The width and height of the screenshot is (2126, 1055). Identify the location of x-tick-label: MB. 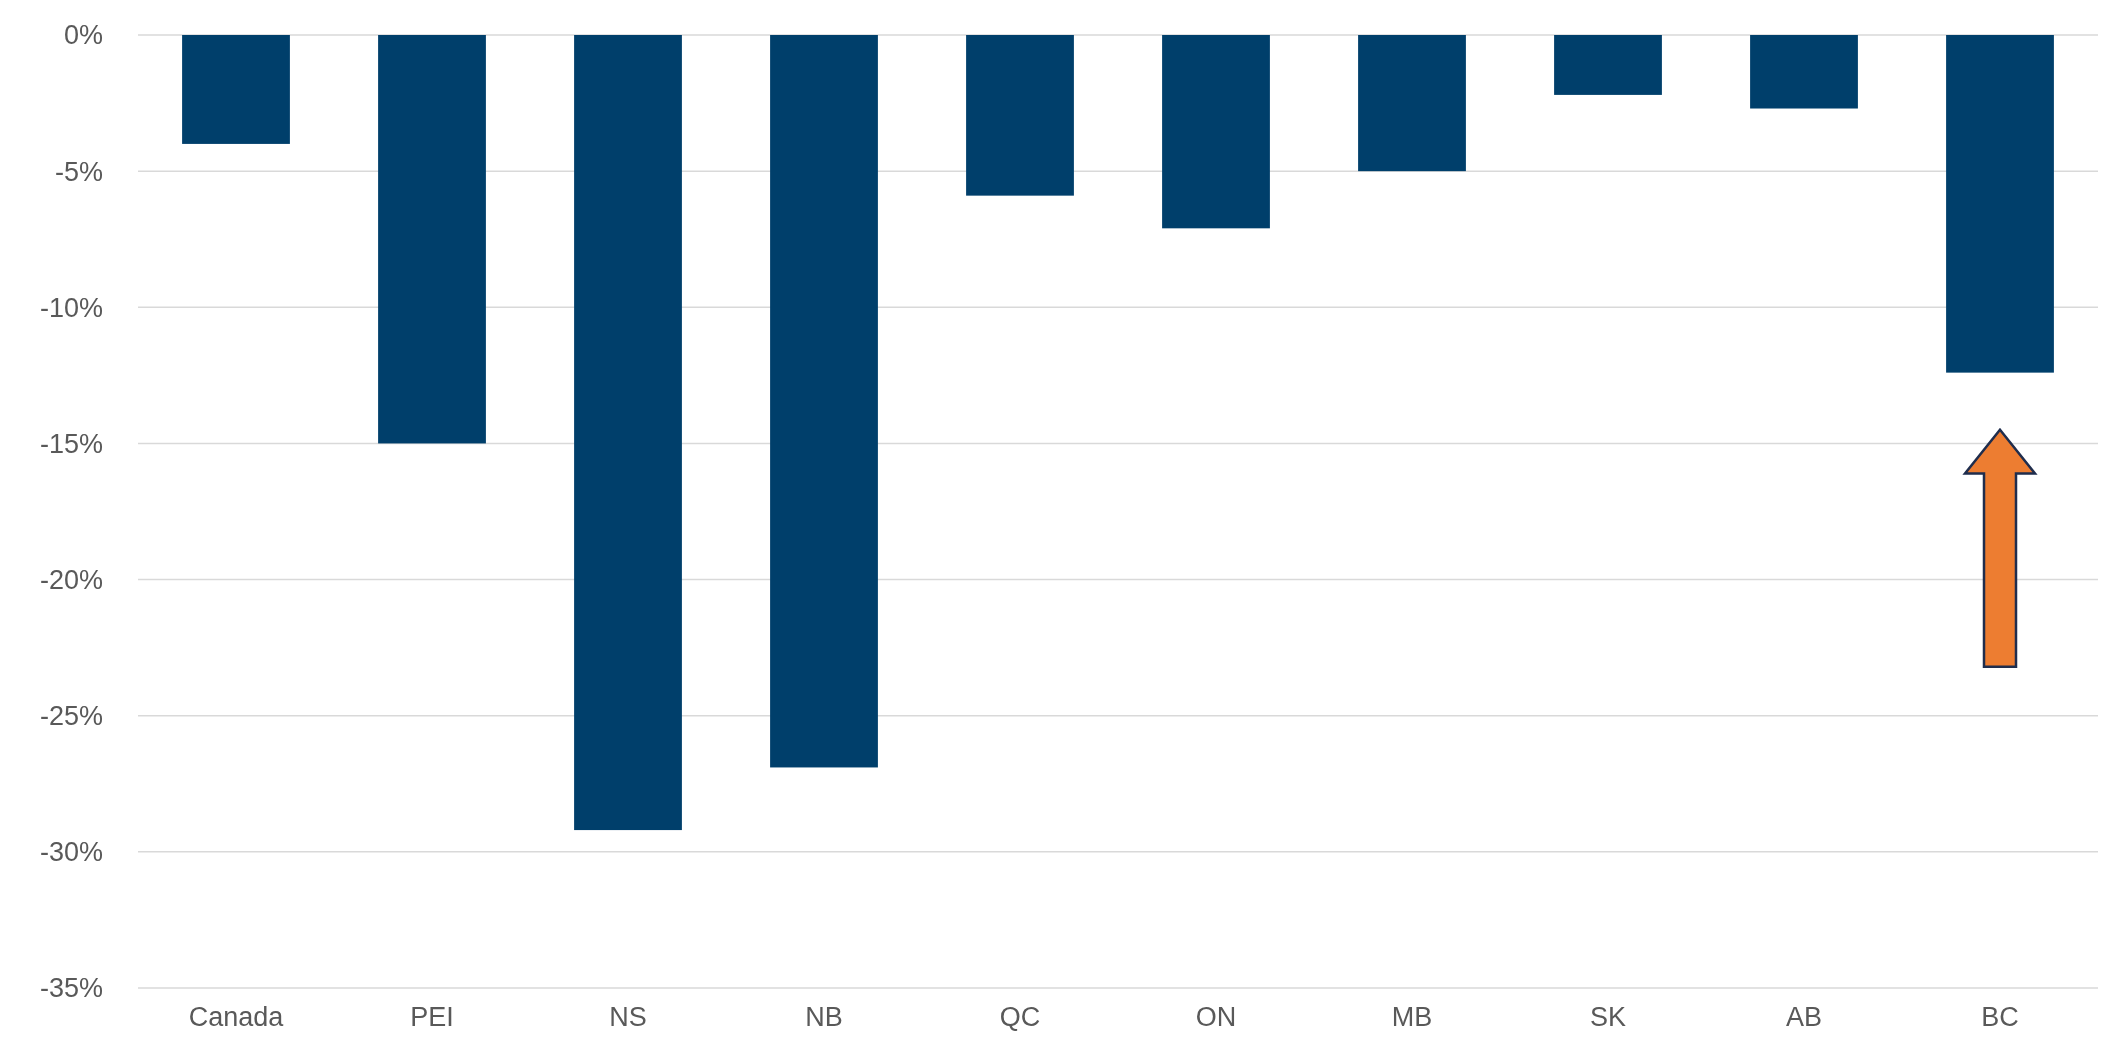
(1412, 1017).